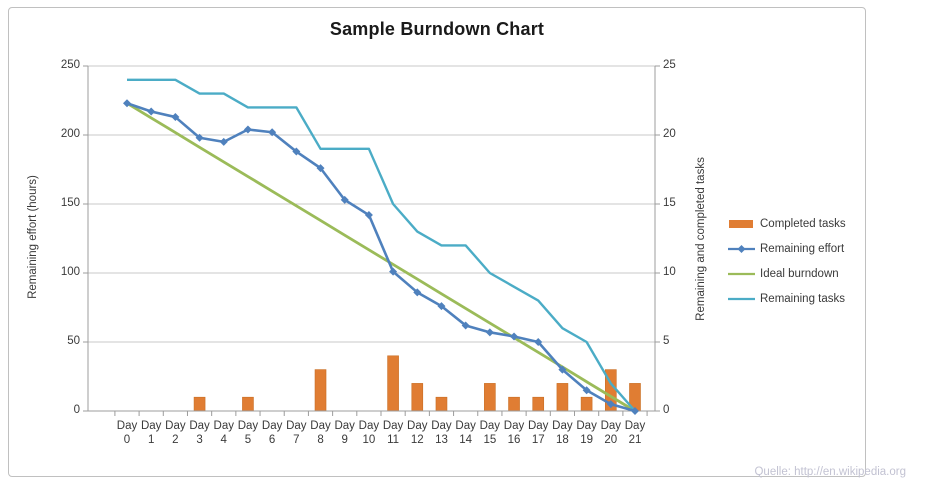 This screenshot has height=492, width=926. I want to click on x-axis-tick-label: Day 16, so click(514, 433).